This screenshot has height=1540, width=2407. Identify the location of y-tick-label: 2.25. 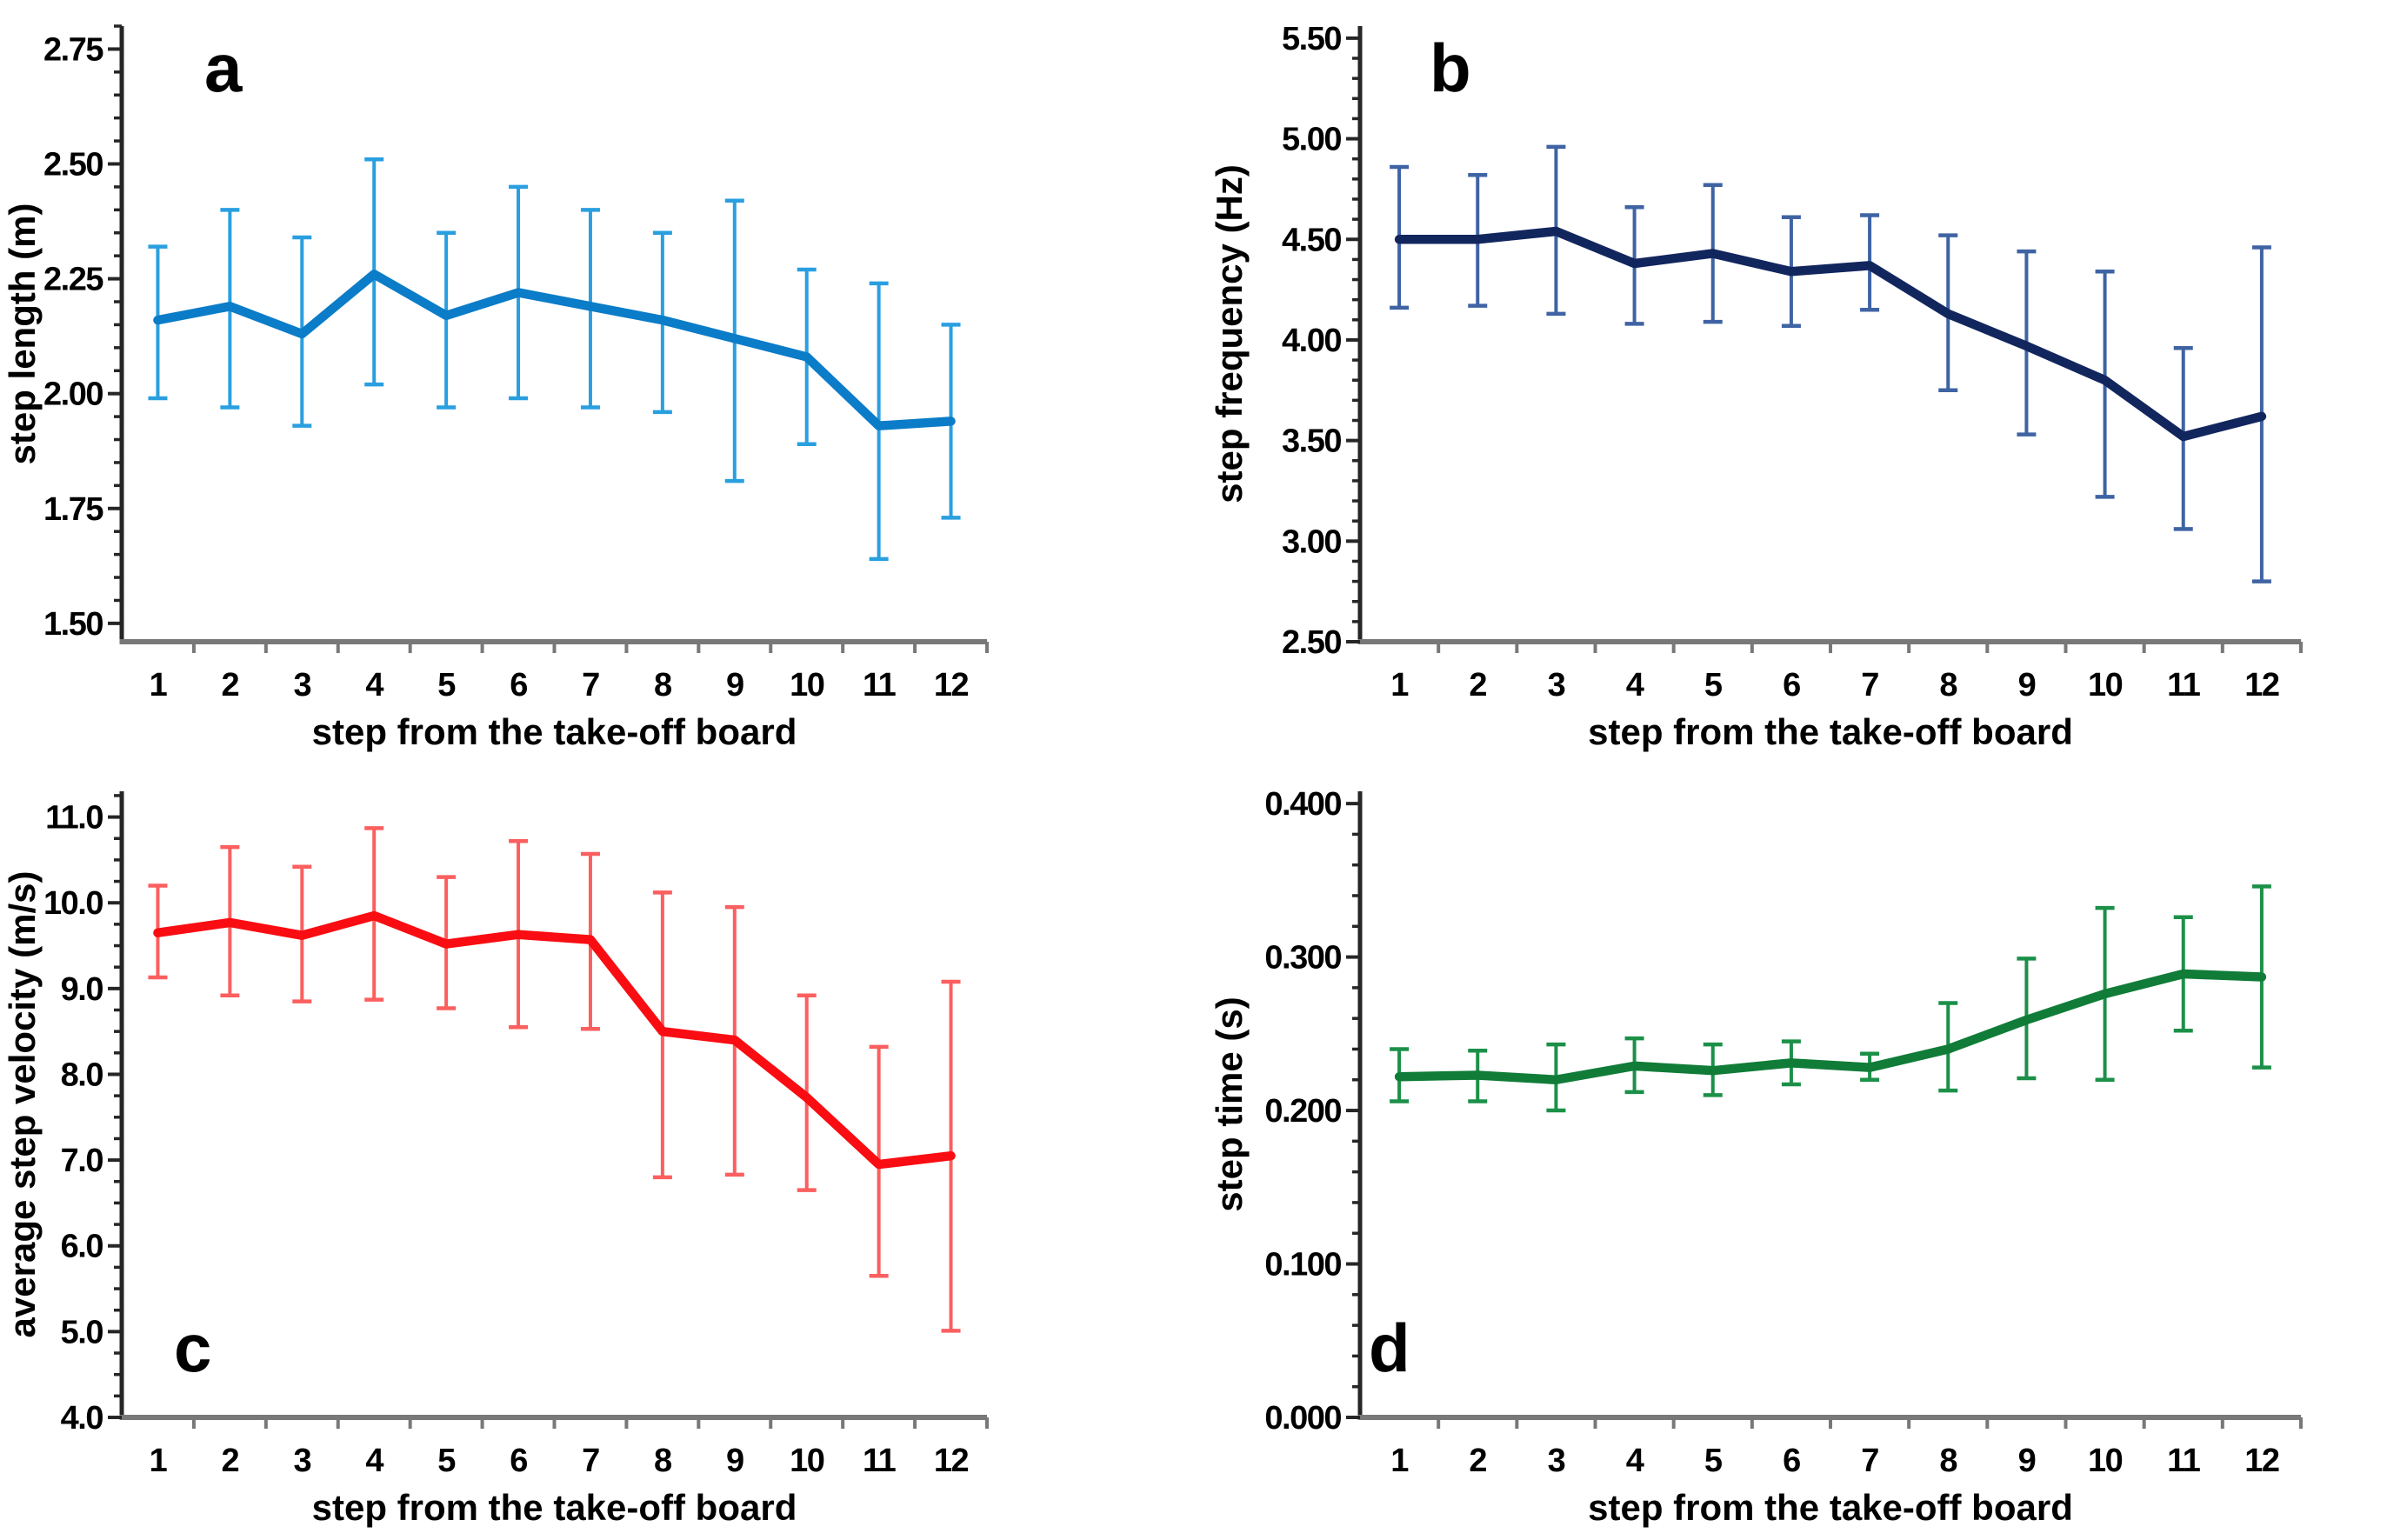
(73, 280).